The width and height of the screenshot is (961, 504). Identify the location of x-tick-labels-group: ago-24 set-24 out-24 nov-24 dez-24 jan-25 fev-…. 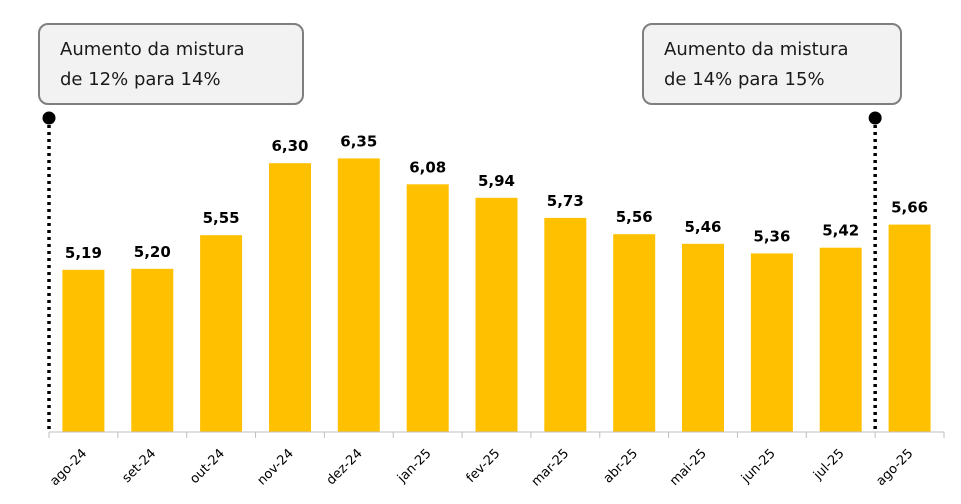
(481, 467).